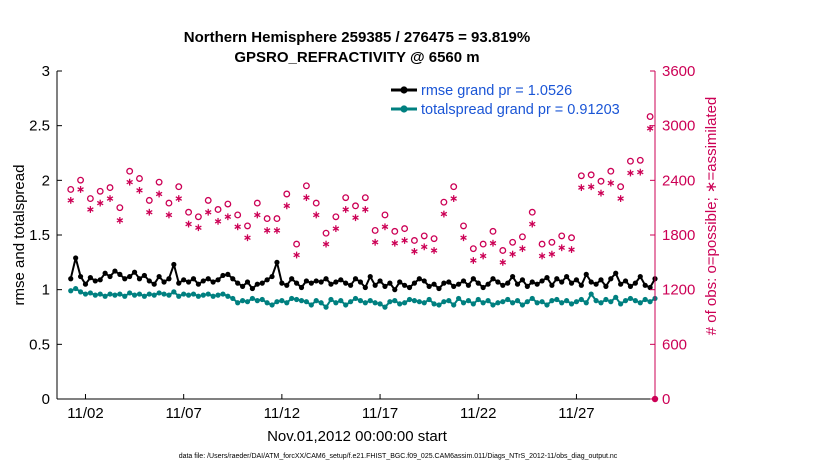  I want to click on y-tick-label-left: 3, so click(46, 71).